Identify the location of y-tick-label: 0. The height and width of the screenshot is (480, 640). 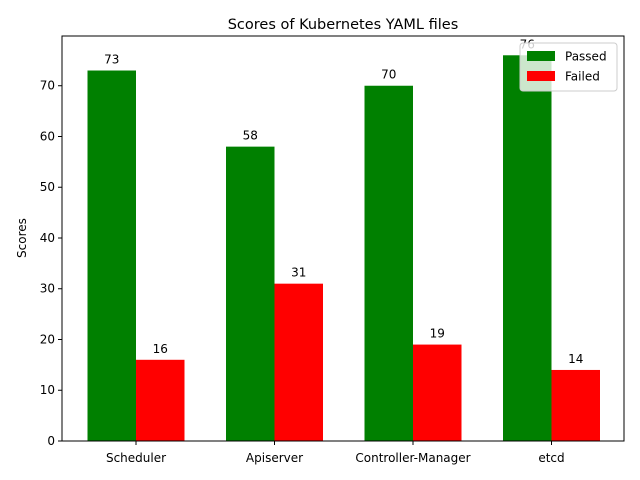
(51, 441).